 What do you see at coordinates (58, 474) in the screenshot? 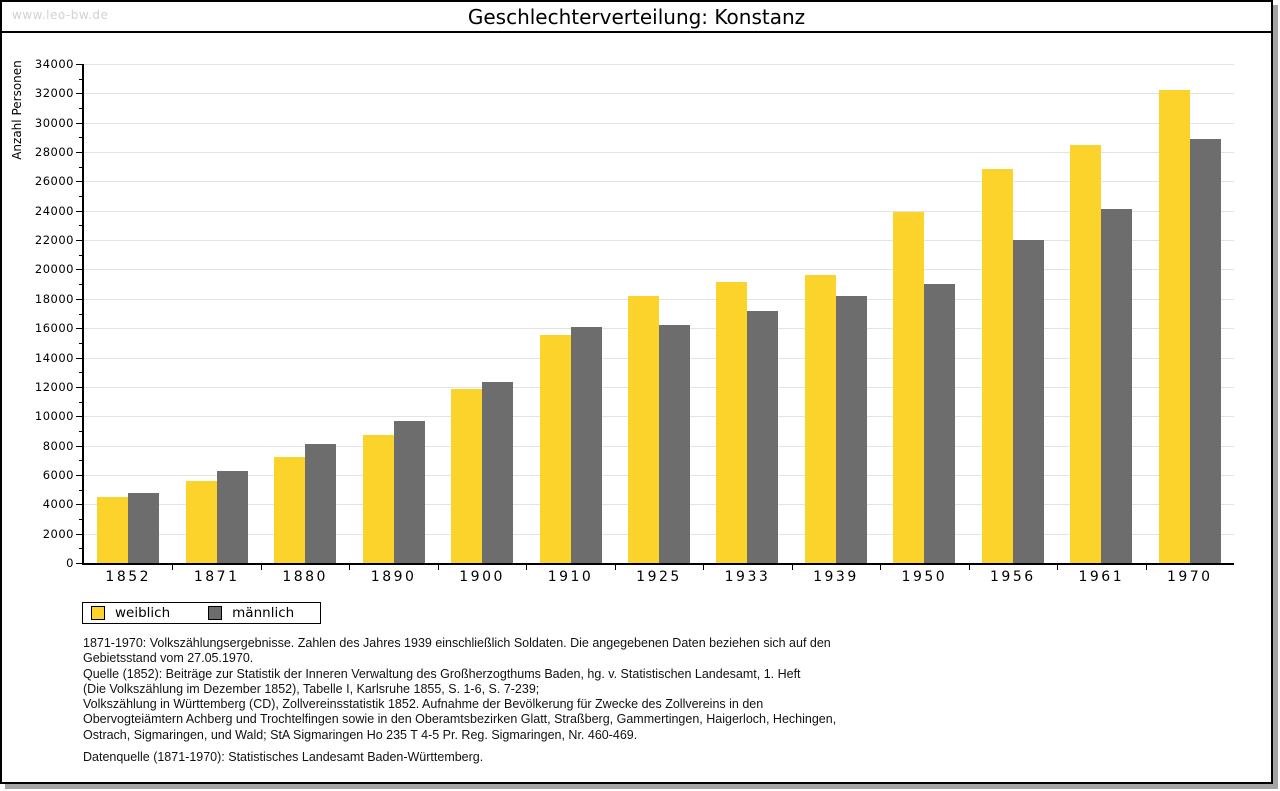
I see `y-tick-label: 6000` at bounding box center [58, 474].